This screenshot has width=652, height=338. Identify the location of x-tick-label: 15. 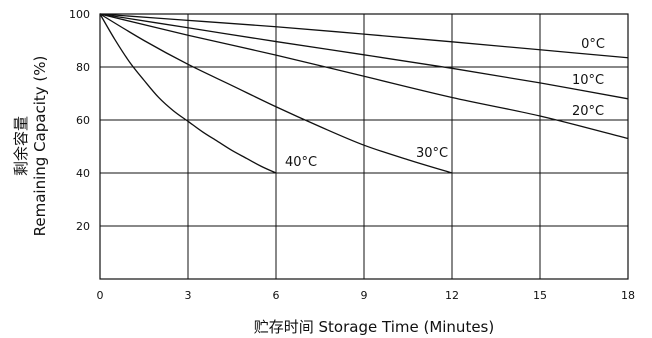
(540, 295).